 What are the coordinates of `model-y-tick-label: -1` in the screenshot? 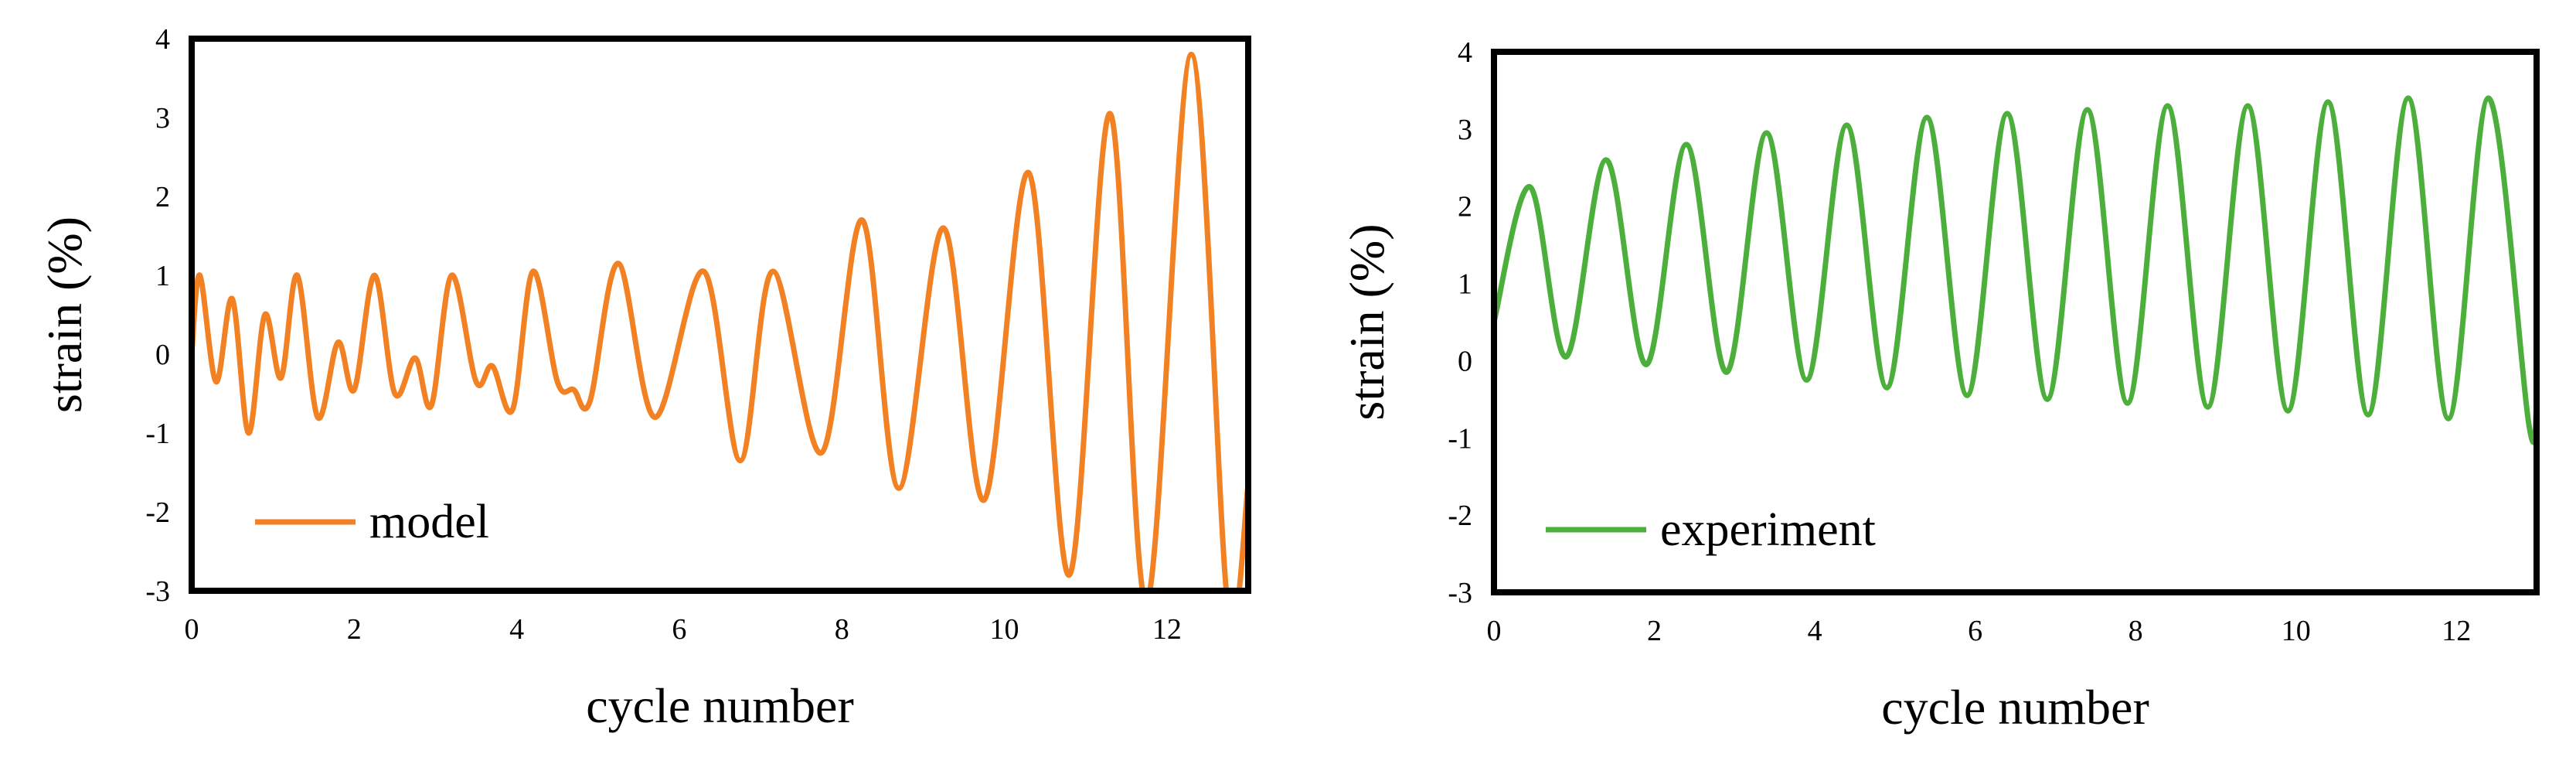 It's located at (157, 434).